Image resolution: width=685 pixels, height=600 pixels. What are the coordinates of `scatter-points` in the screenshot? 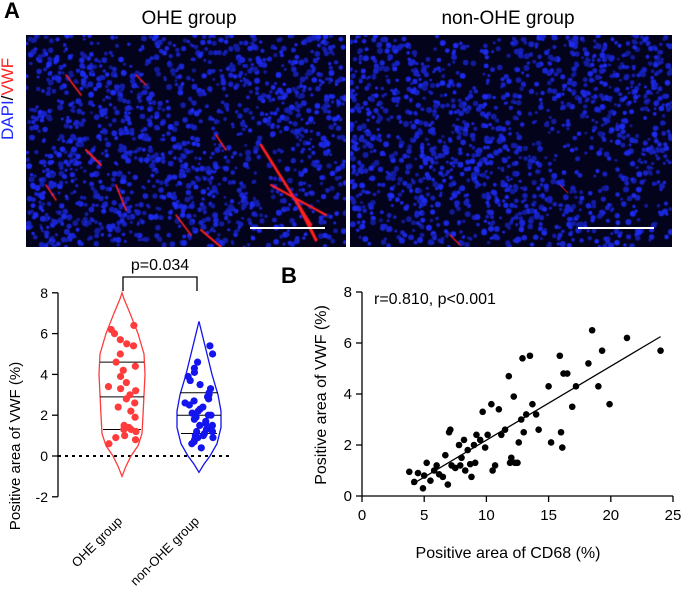 It's located at (534, 409).